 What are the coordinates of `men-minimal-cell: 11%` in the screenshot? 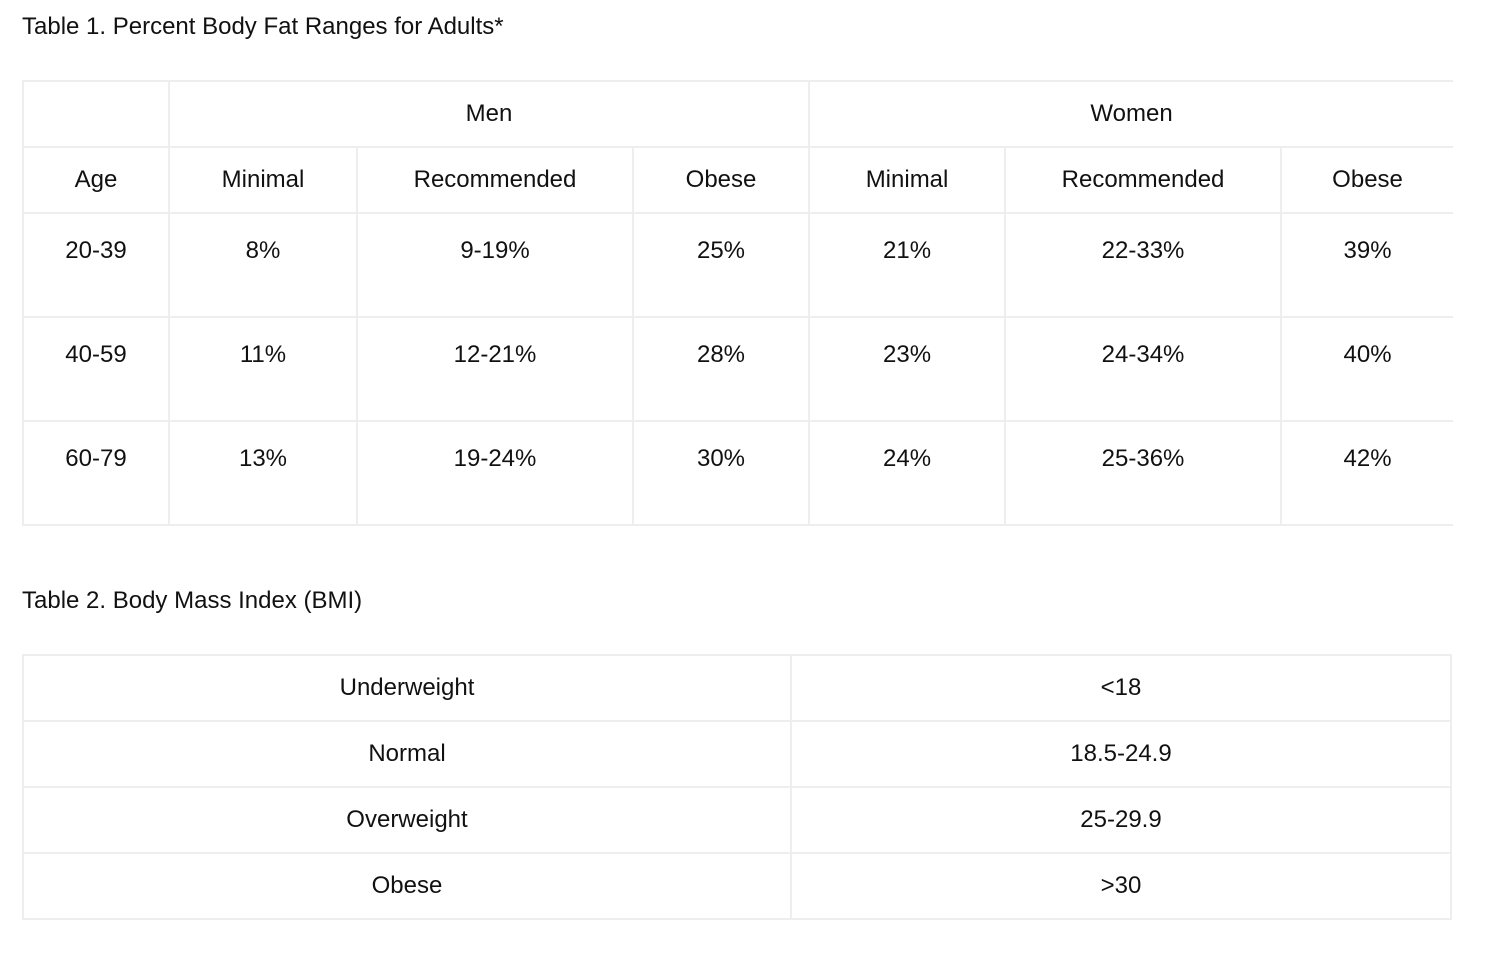 It's located at (263, 369).